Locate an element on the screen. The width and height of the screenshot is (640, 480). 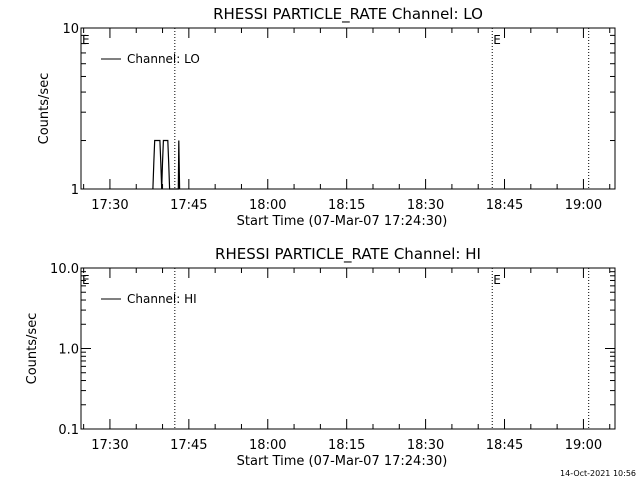
panel2-legend-label: Channel: HI is located at coordinates (162, 299).